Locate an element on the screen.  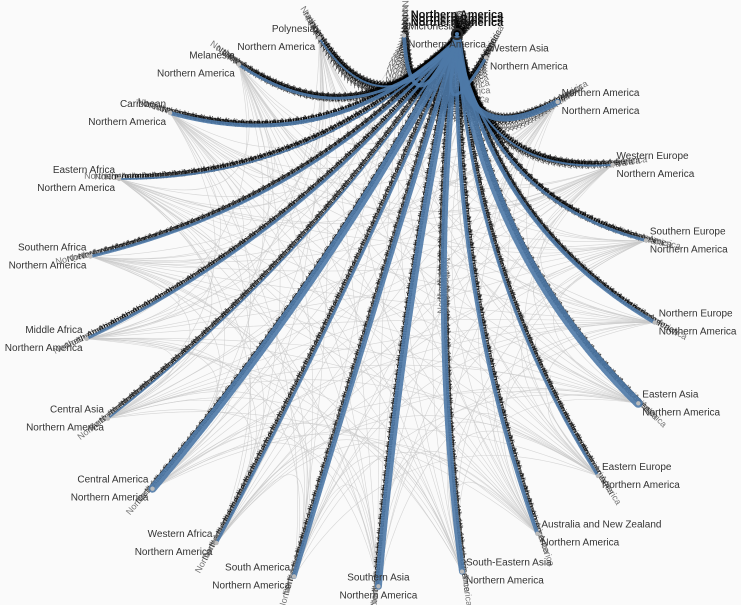
node-western-asia is located at coordinates (486, 57).